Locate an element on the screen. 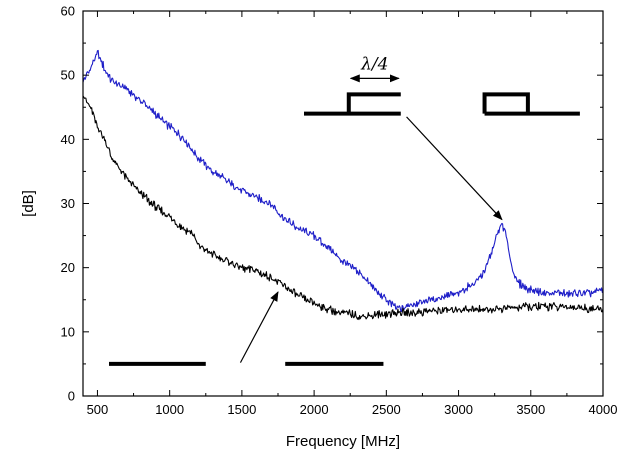 This screenshot has height=457, width=643. y-tick-label: 40 is located at coordinates (68, 139).